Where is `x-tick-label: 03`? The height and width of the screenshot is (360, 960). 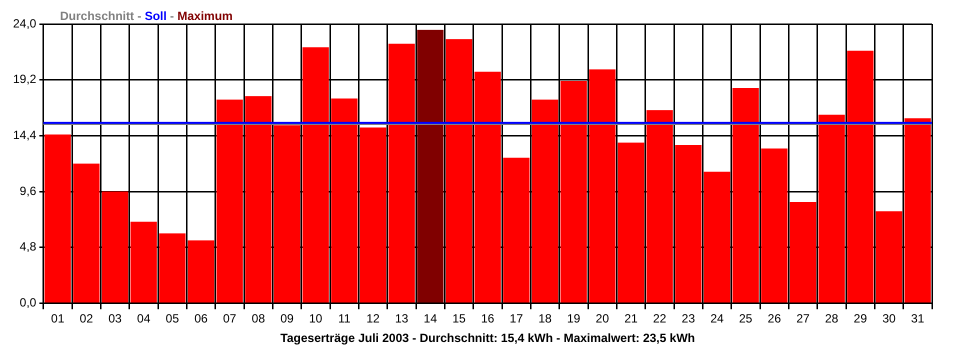 x-tick-label: 03 is located at coordinates (115, 319).